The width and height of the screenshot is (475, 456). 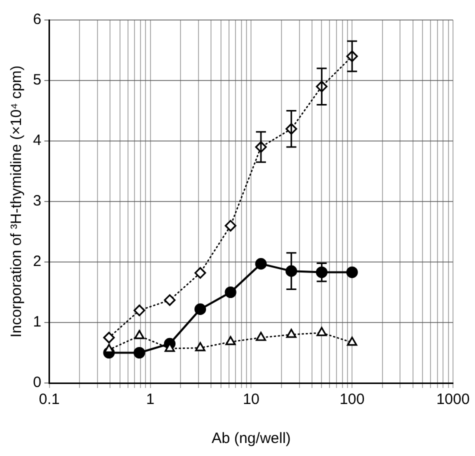 I want to click on y-tick-label: 2, so click(x=37, y=261).